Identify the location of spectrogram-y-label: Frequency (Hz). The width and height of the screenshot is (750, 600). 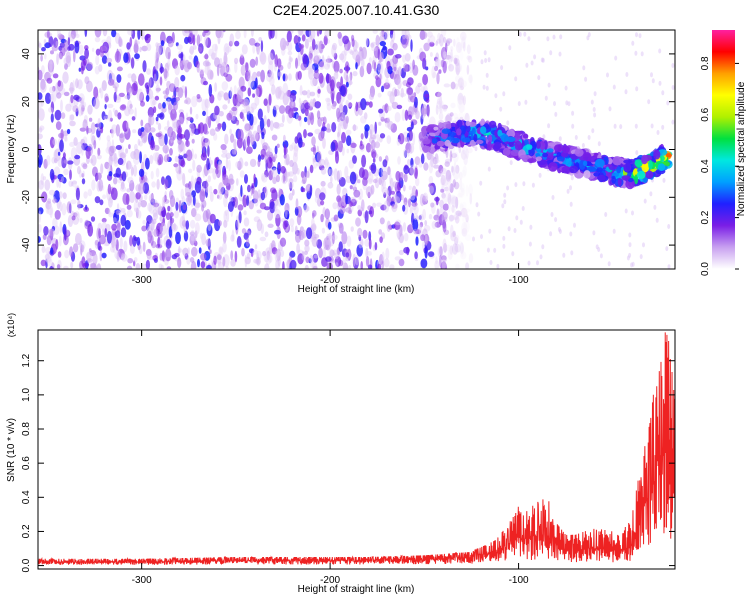
(11, 149).